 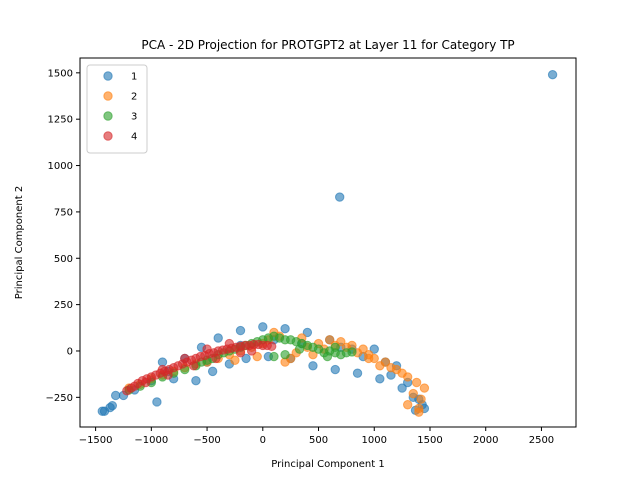 I want to click on x-tick-label: −1500, so click(x=96, y=440).